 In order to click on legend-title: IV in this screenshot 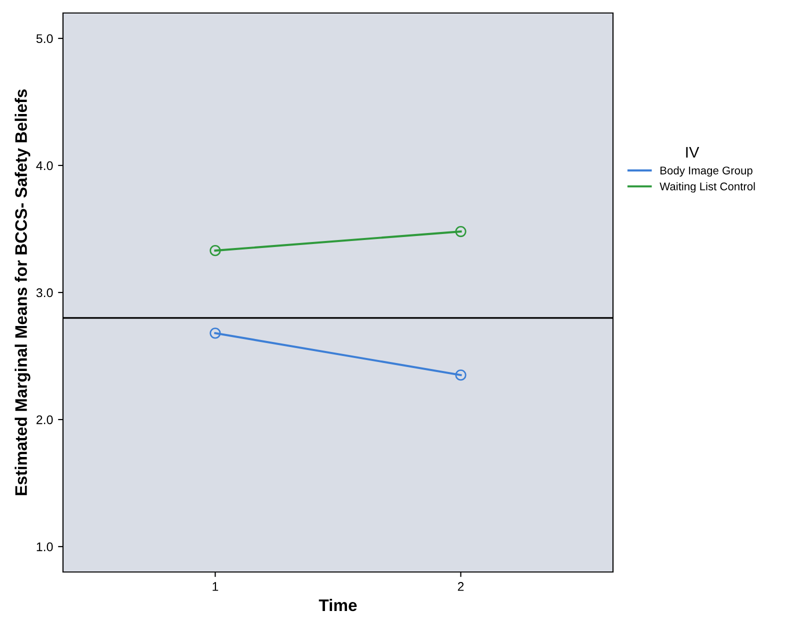, I will do `click(693, 152)`.